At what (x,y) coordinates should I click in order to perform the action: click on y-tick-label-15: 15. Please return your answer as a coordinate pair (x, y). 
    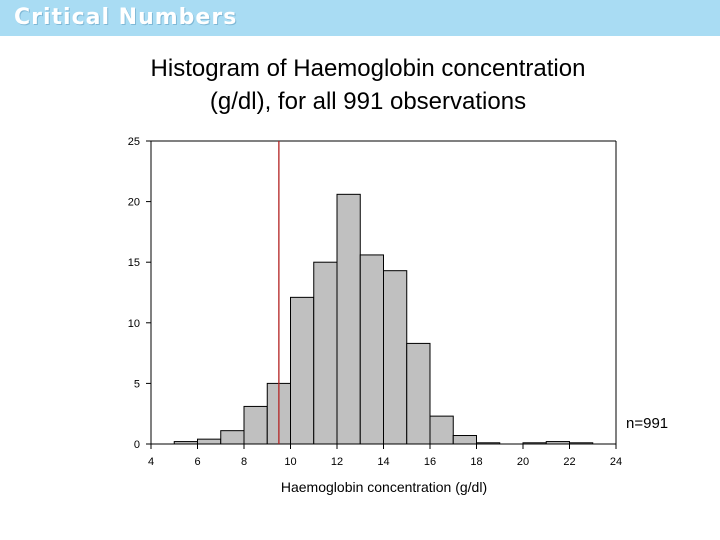
    Looking at the image, I should click on (134, 263).